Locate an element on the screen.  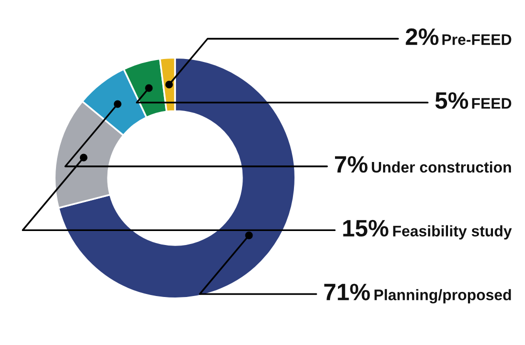
slice-label: Pre-FEED is located at coordinates (477, 39).